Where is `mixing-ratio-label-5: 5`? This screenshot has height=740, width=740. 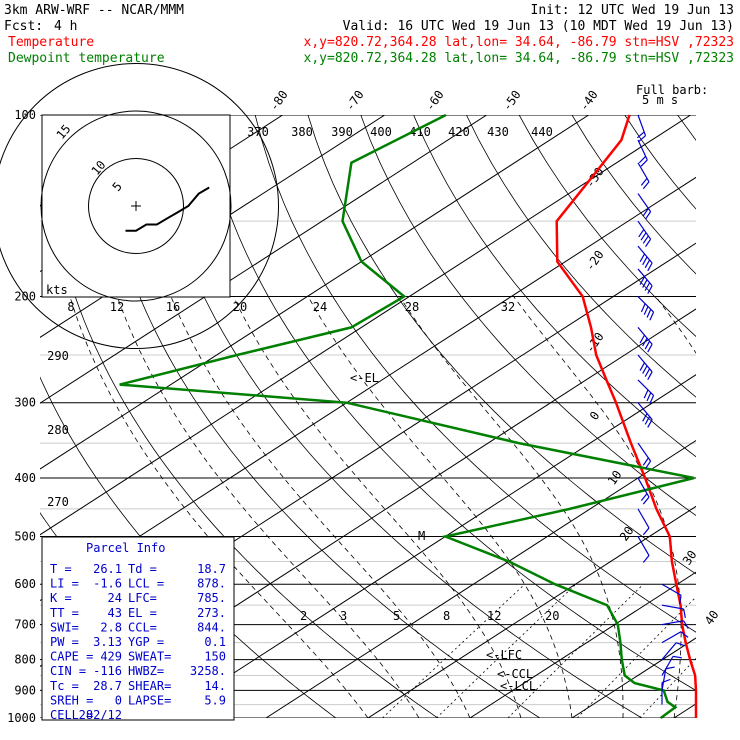 mixing-ratio-label-5: 5 is located at coordinates (396, 616).